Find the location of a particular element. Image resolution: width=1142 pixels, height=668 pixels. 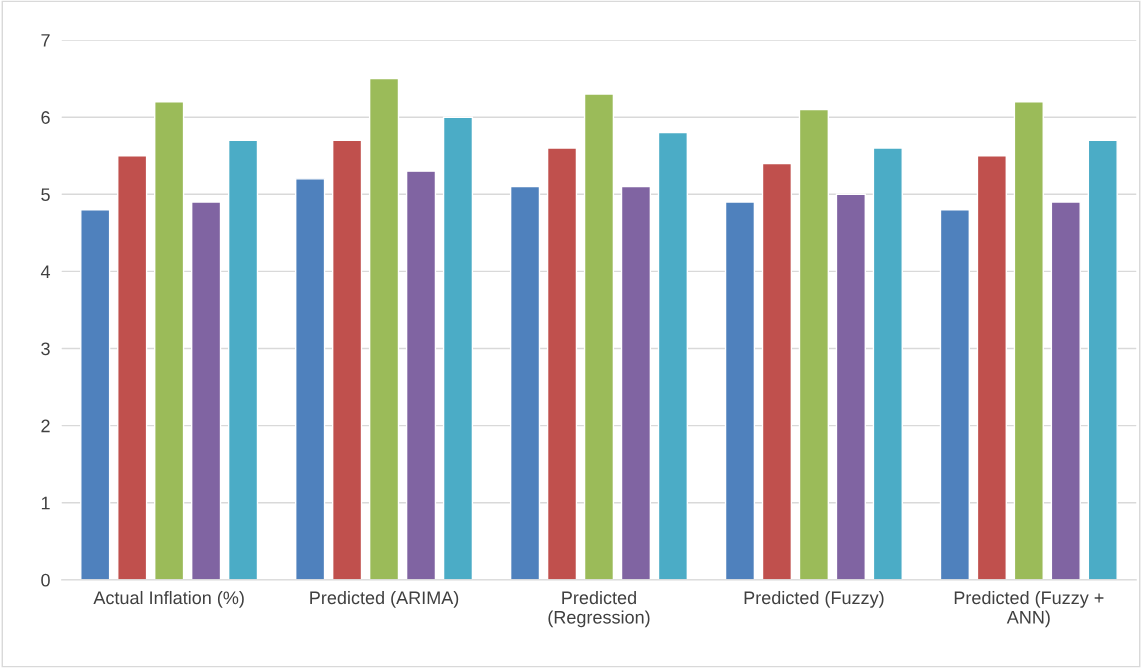

y-tick-label: 2 is located at coordinates (45, 426).